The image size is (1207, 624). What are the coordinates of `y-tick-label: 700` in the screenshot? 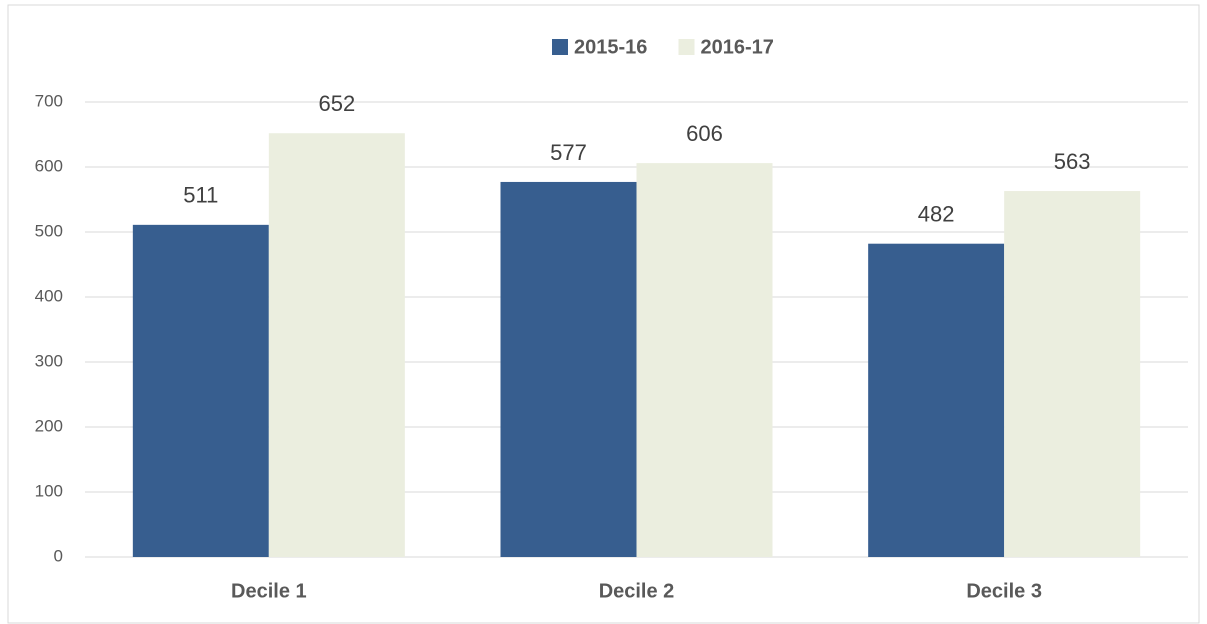 It's located at (49, 100).